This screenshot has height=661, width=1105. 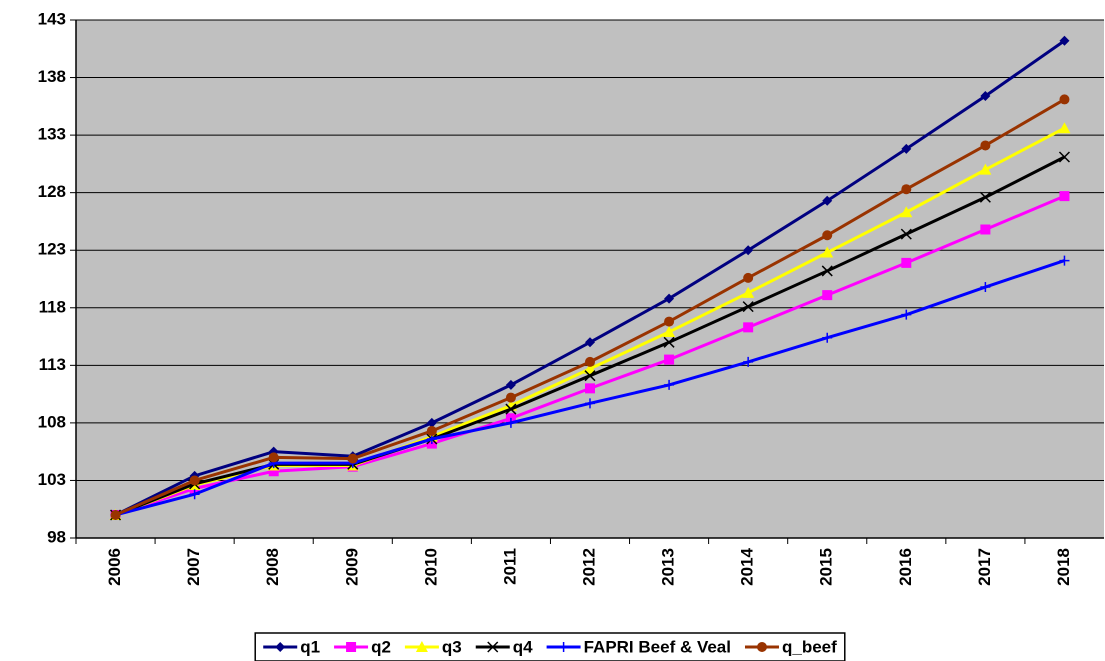 I want to click on x-tick-label: 2015, so click(x=826, y=567).